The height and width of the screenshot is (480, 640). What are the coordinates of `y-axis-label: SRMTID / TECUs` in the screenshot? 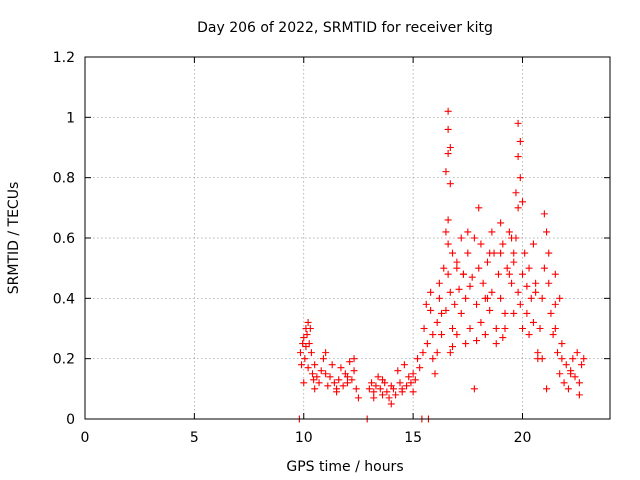 It's located at (14, 238).